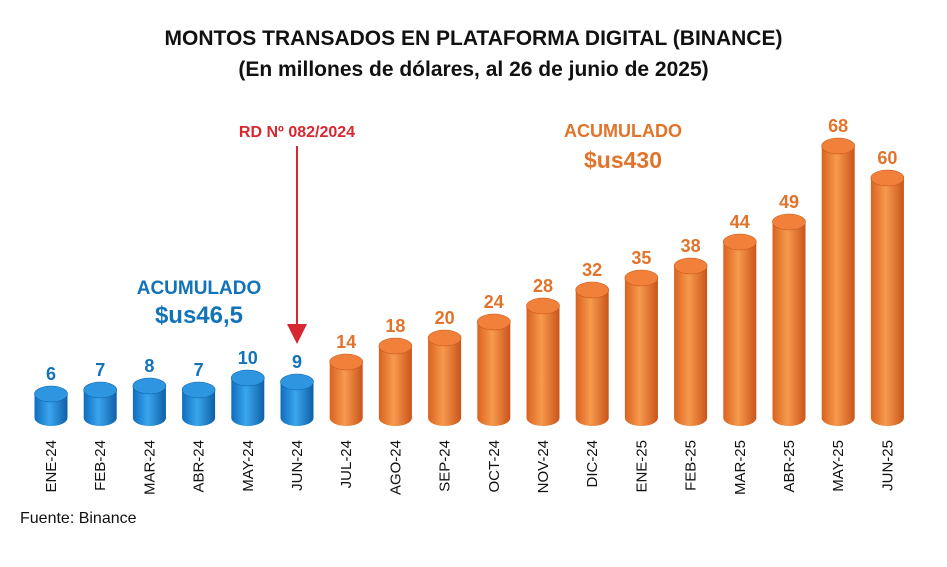 This screenshot has height=567, width=947. Describe the element at coordinates (739, 353) in the screenshot. I see `bar-mar-25: 44 MAR-25` at that location.